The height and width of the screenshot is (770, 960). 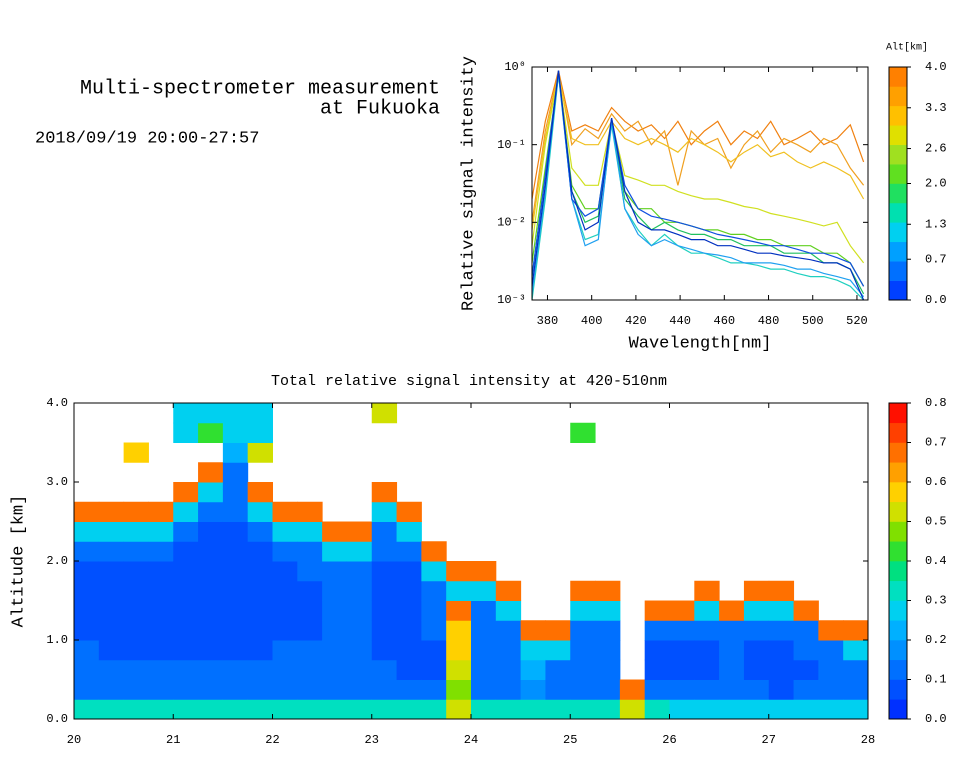 I want to click on x-tick-label: 21, so click(x=173, y=740).